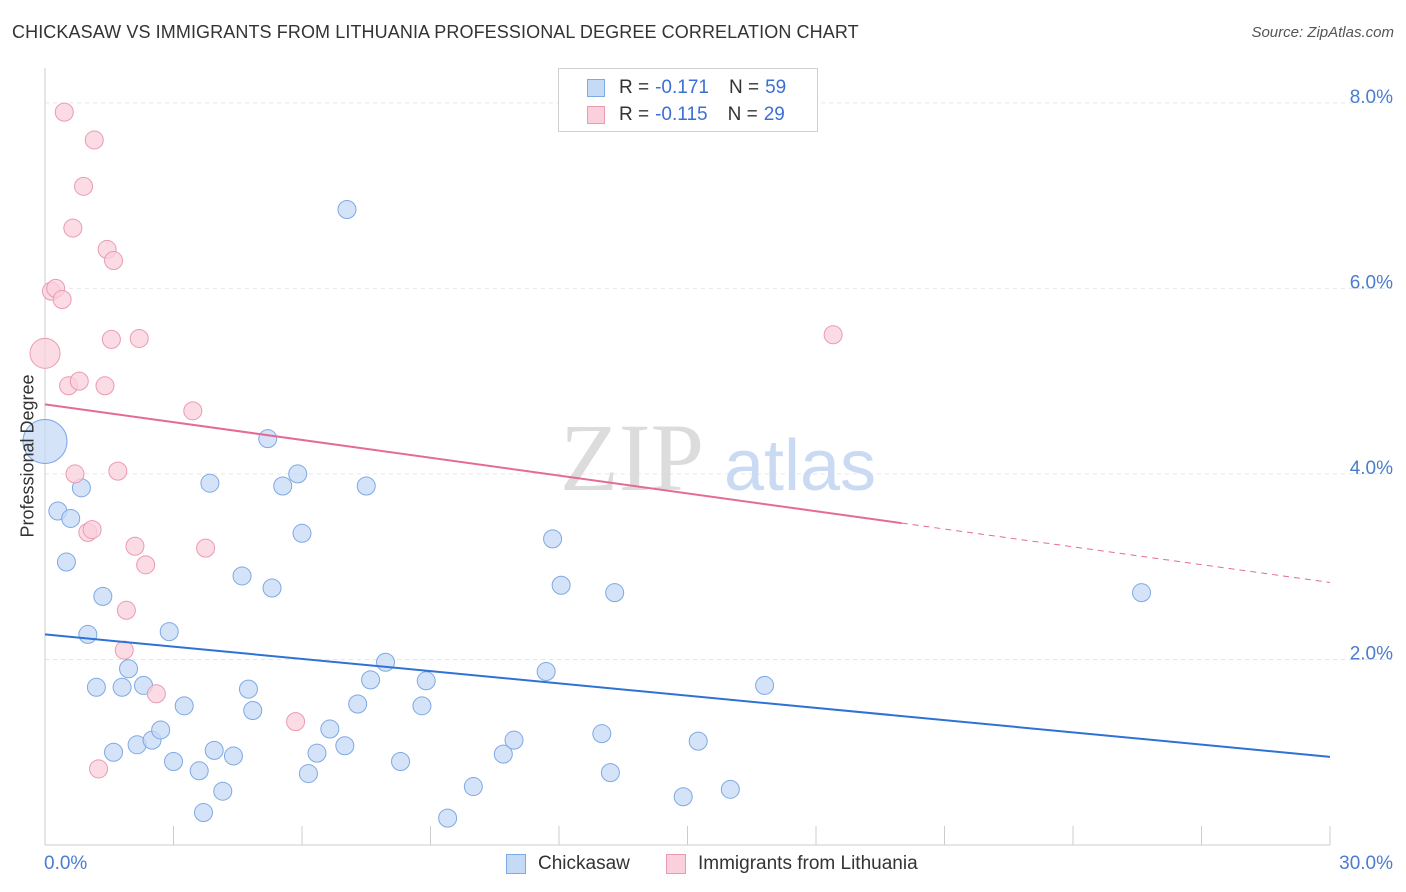 Image resolution: width=1406 pixels, height=892 pixels. Describe the element at coordinates (596, 88) in the screenshot. I see `legend-swatch-blue` at that location.